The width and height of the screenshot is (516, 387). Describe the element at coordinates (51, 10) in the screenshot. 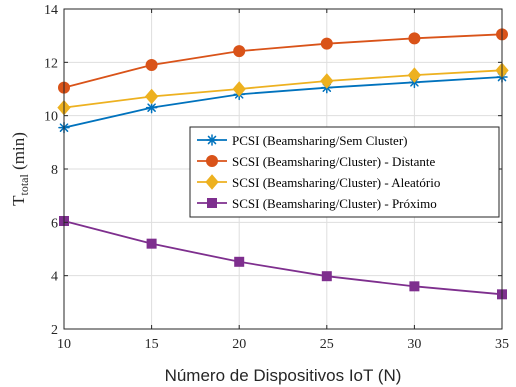

I see `y-tick-label: 14` at that location.